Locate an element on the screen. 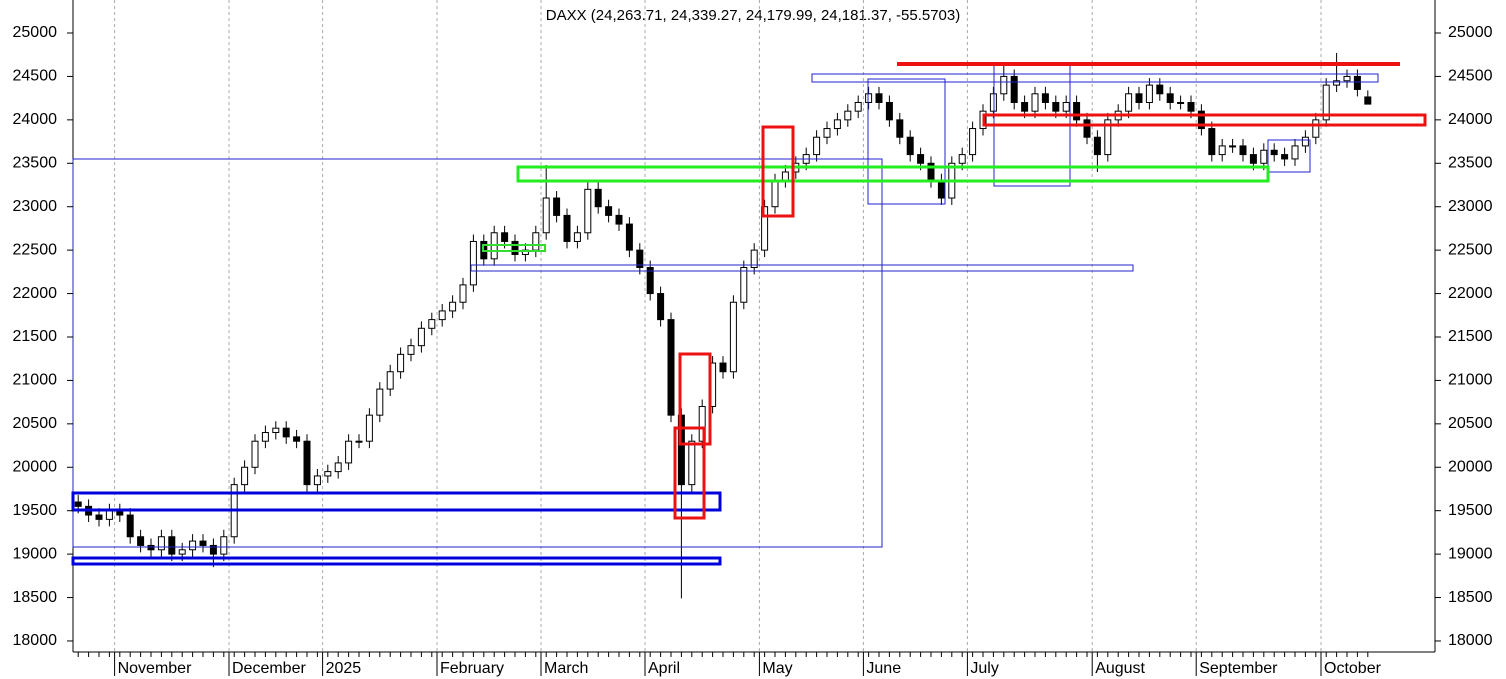 This screenshot has width=1506, height=679. x-tick-label: August is located at coordinates (1120, 668).